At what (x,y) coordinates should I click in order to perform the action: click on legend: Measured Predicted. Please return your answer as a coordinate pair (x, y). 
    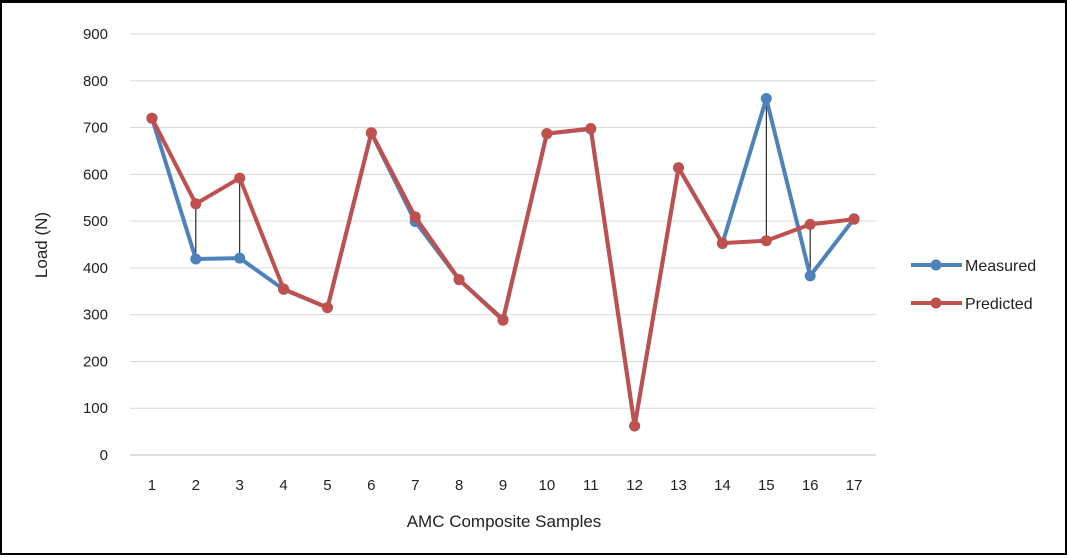
    Looking at the image, I should click on (973, 285).